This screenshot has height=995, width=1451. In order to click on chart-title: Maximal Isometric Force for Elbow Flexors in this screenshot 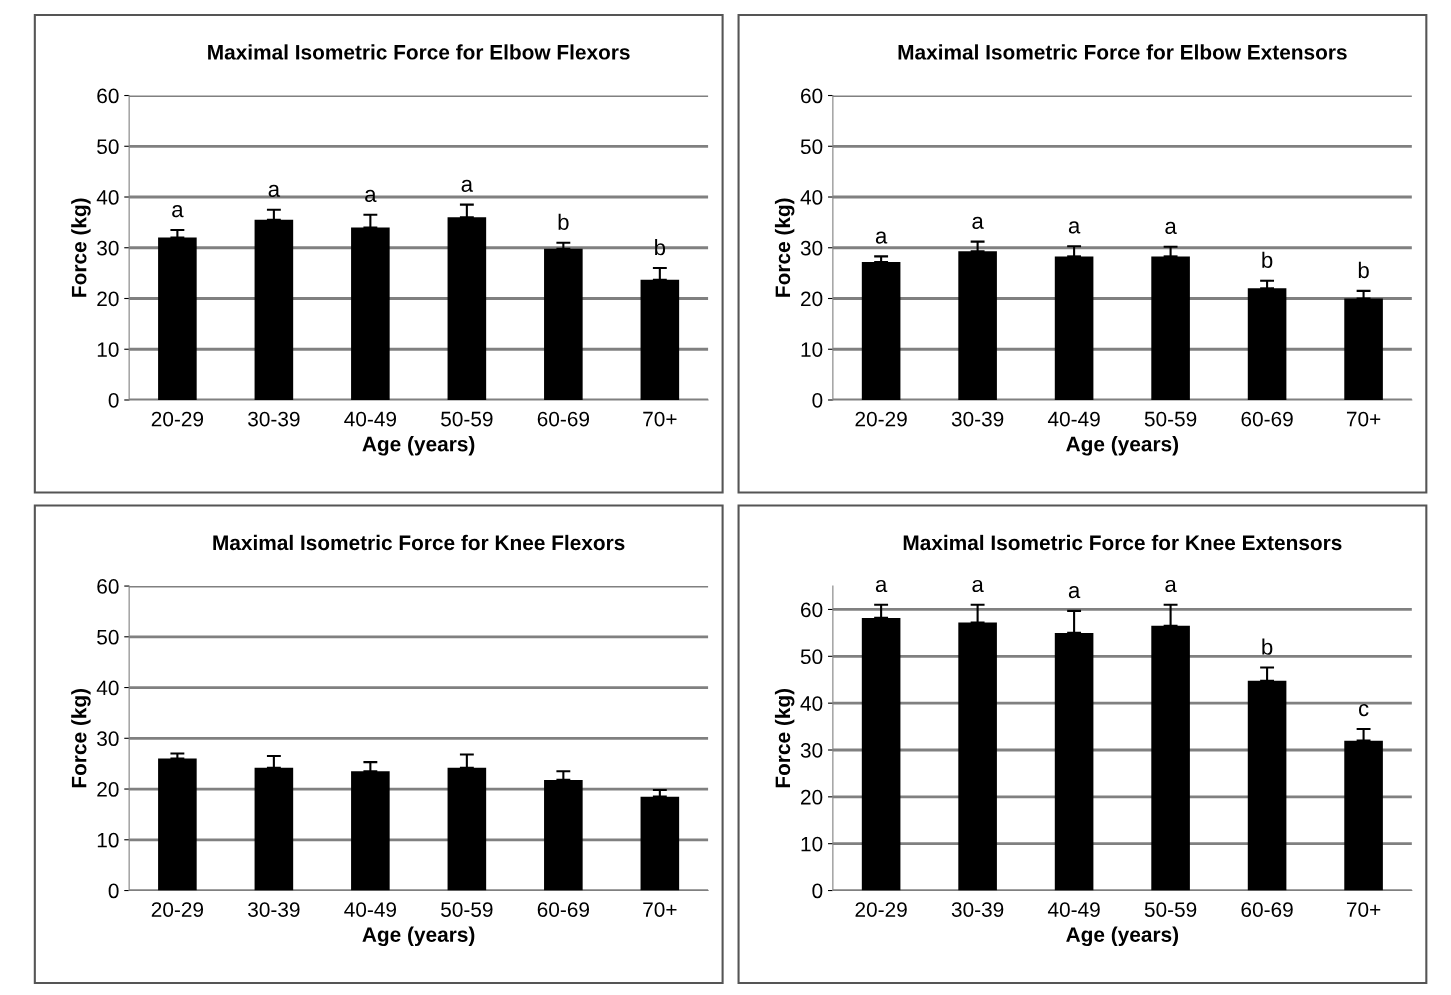, I will do `click(419, 52)`.